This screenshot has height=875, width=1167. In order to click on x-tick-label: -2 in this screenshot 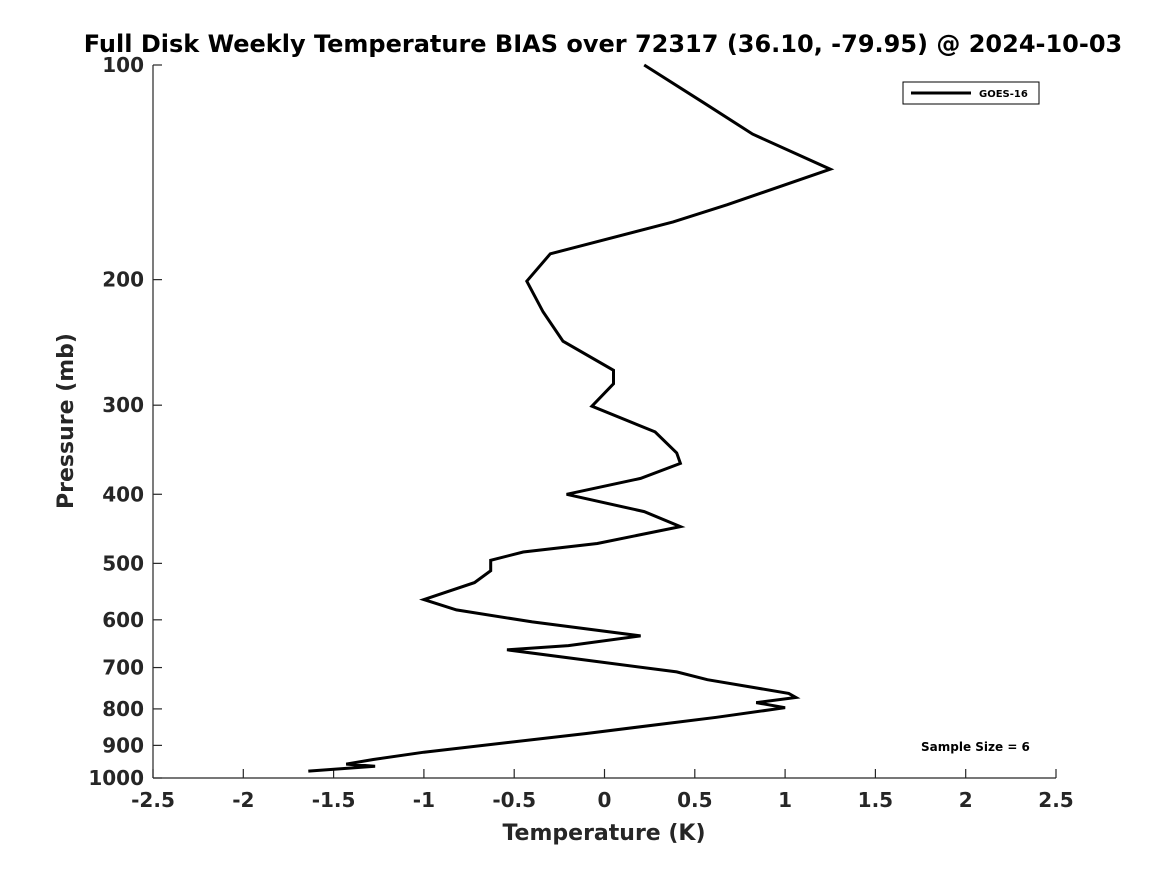, I will do `click(243, 800)`.